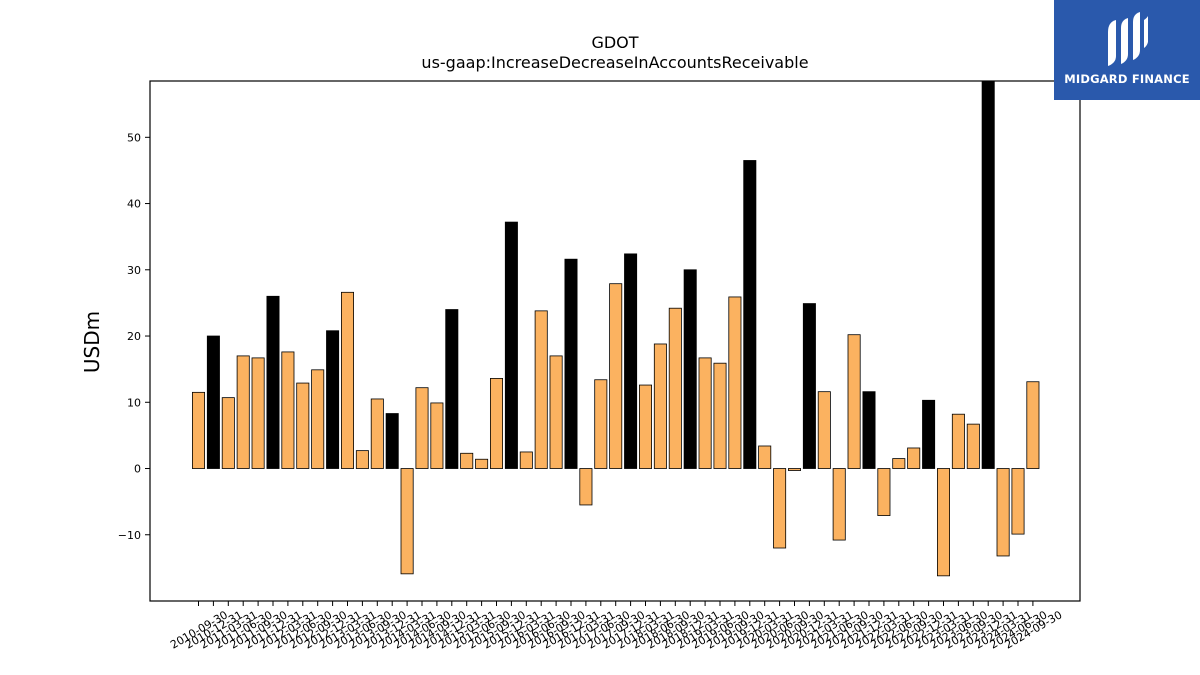  What do you see at coordinates (92, 342) in the screenshot?
I see `y-axis-label: USDm` at bounding box center [92, 342].